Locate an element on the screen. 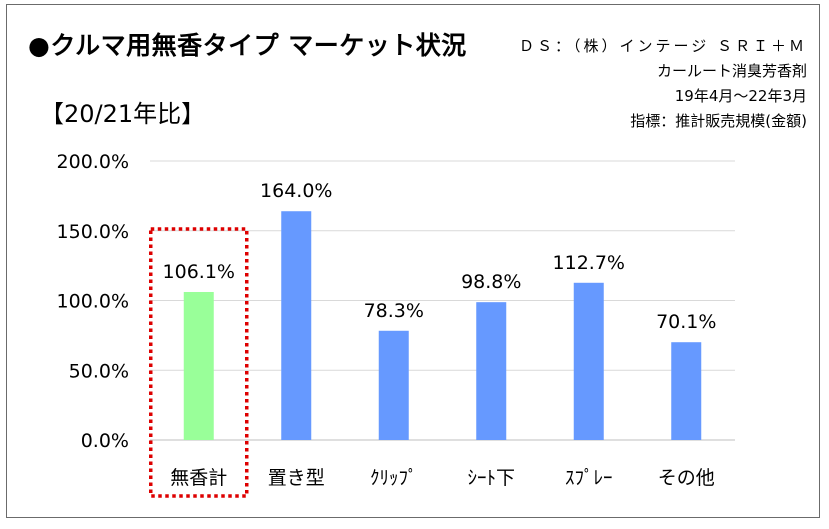  y-tick-label: 200.0% is located at coordinates (93, 162).